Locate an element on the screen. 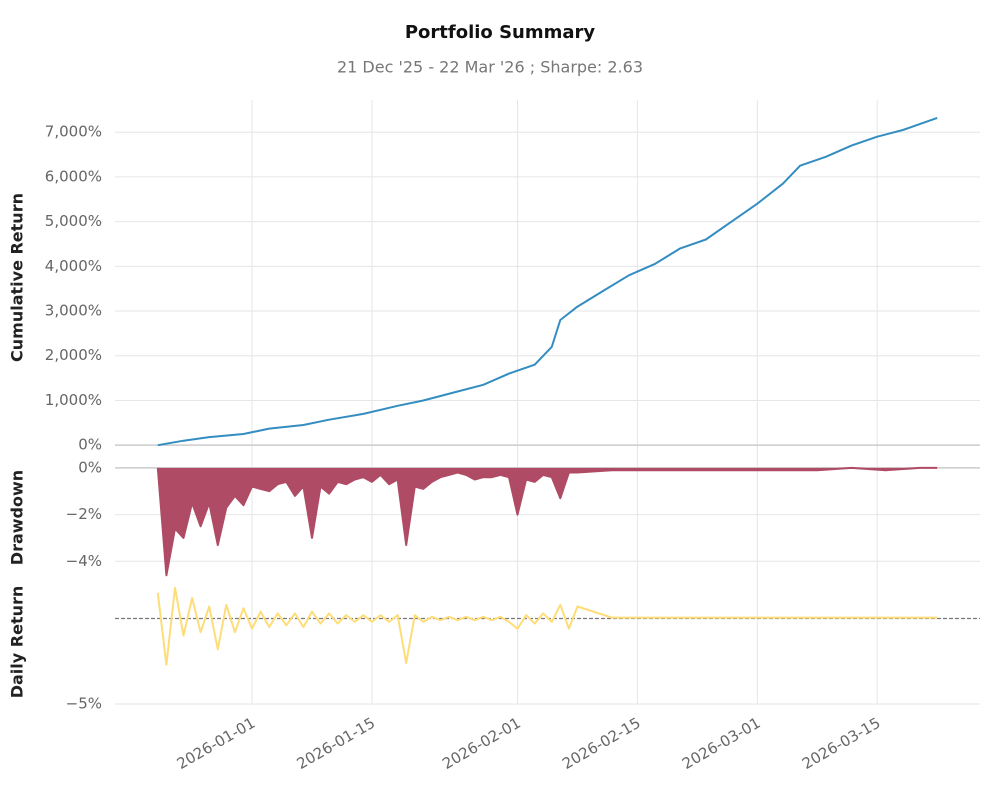 This screenshot has width=1000, height=800. chart-subtitle: 21 Dec '25 - 22 Mar '26 ; Sharpe: 2.63 is located at coordinates (490, 67).